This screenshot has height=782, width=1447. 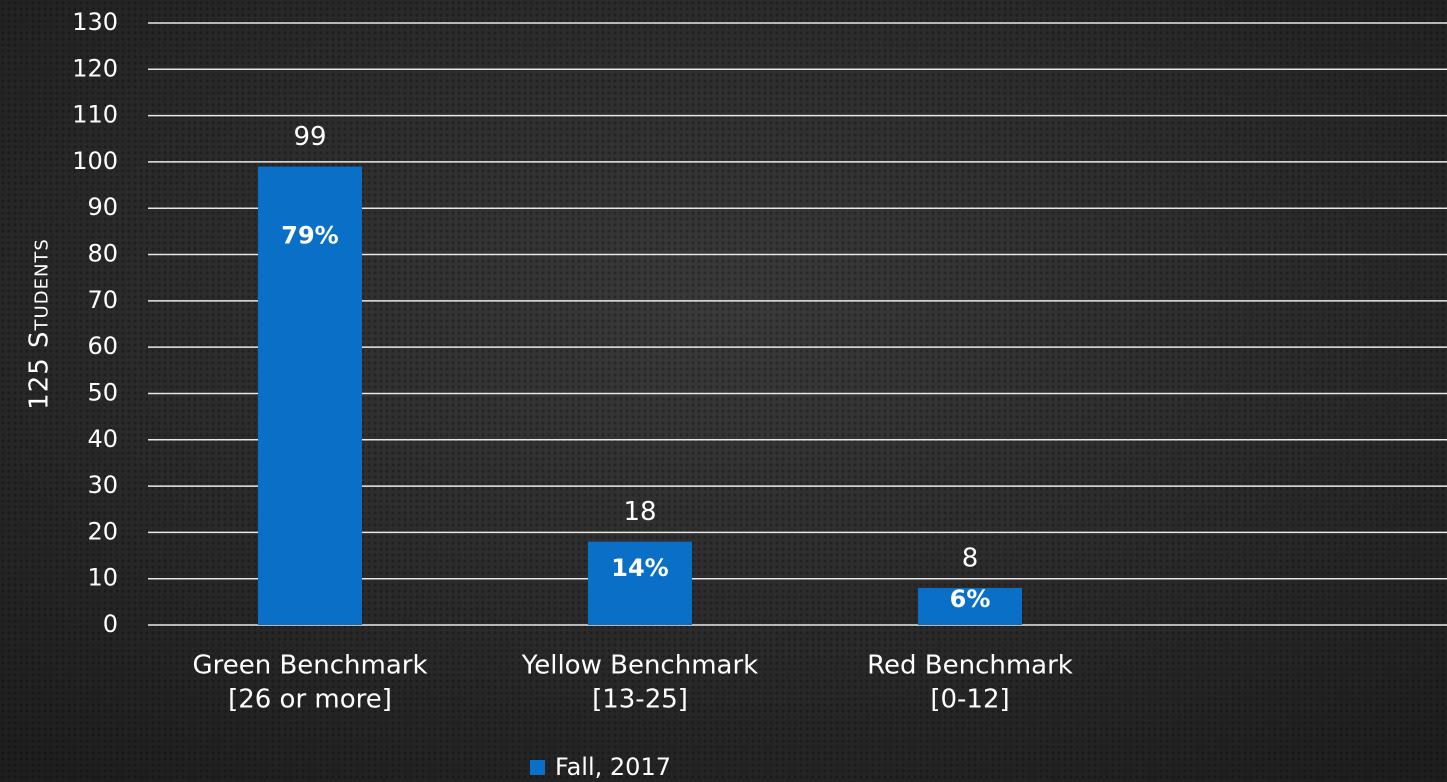 What do you see at coordinates (309, 666) in the screenshot?
I see `x-tick-label: Green Benchmark` at bounding box center [309, 666].